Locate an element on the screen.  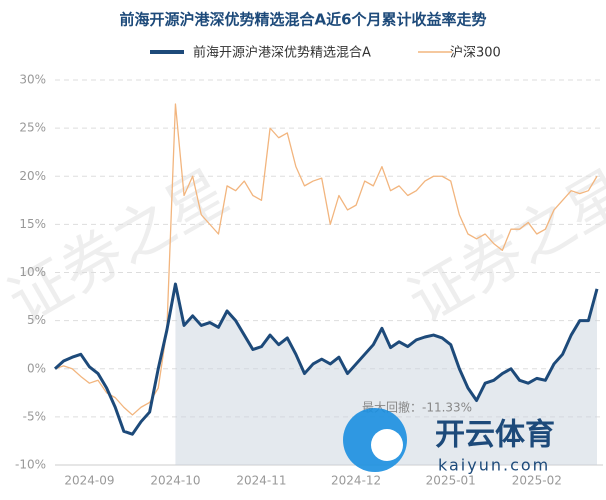
x-tick-label: 2024-11 is located at coordinates (261, 481).